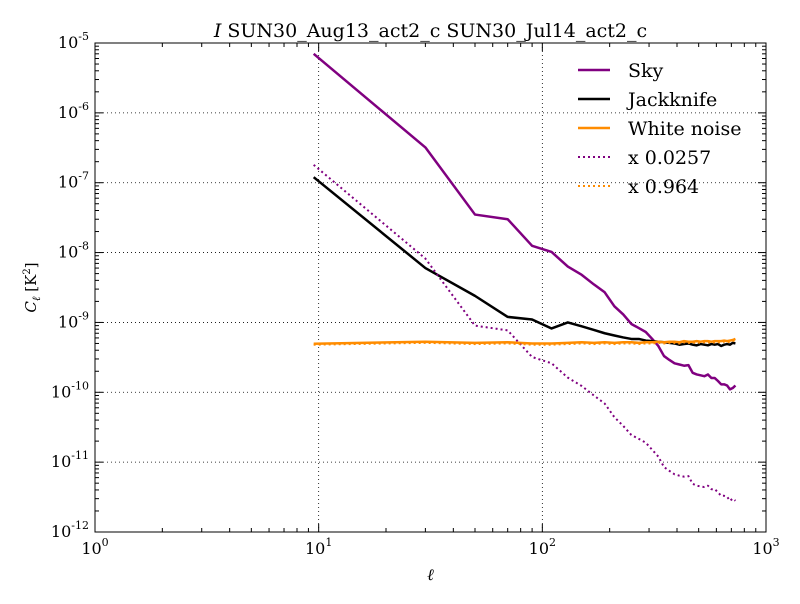 The height and width of the screenshot is (604, 800). What do you see at coordinates (776, 542) in the screenshot?
I see `x-tick-label-exp: 3` at bounding box center [776, 542].